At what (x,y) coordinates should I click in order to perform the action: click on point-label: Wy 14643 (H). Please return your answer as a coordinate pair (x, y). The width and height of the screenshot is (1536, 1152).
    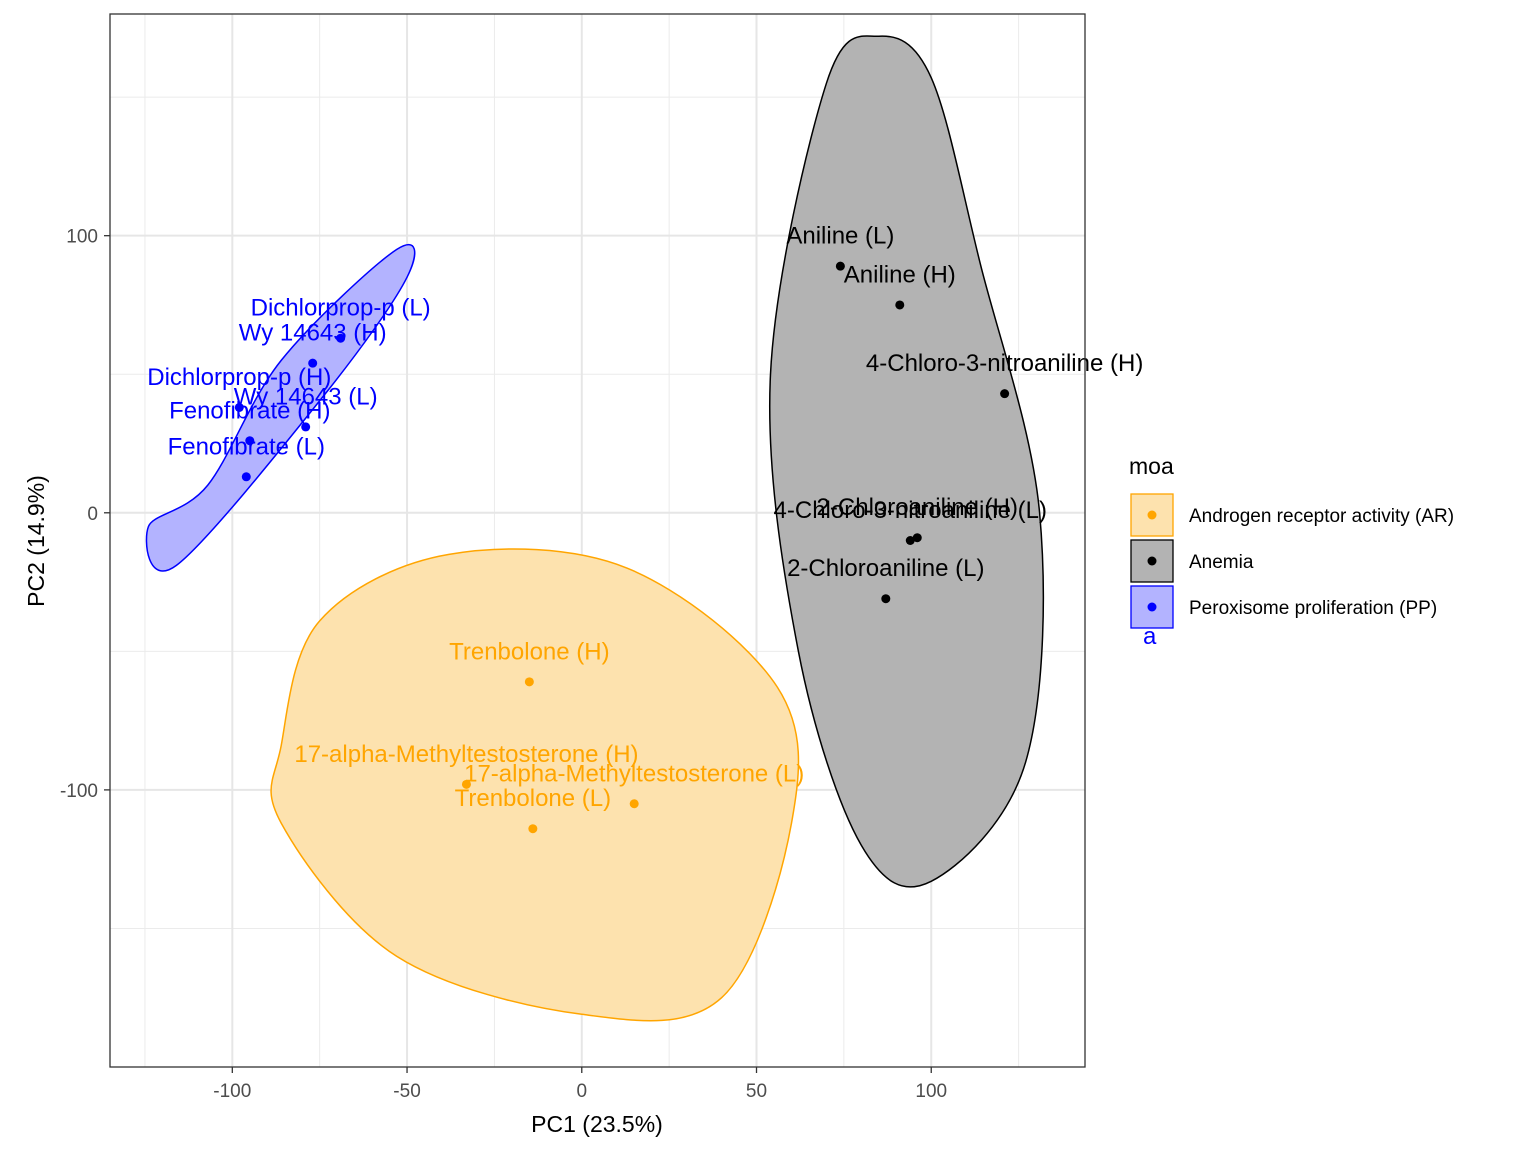
    Looking at the image, I should click on (313, 333).